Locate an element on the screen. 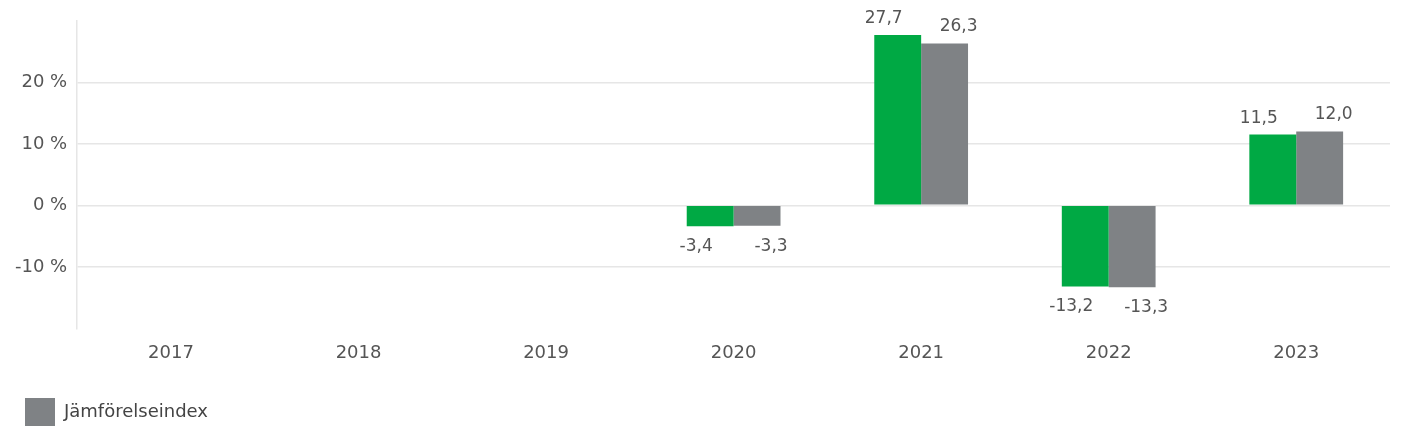  data-label: 11,5 is located at coordinates (1258, 116).